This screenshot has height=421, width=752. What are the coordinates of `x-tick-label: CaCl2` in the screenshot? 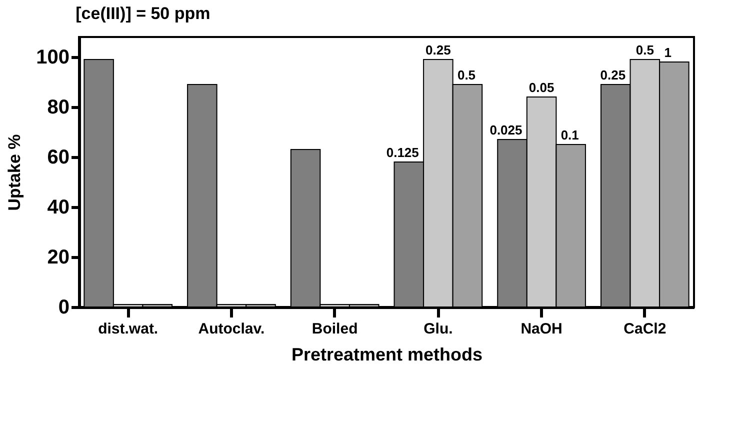 It's located at (645, 329).